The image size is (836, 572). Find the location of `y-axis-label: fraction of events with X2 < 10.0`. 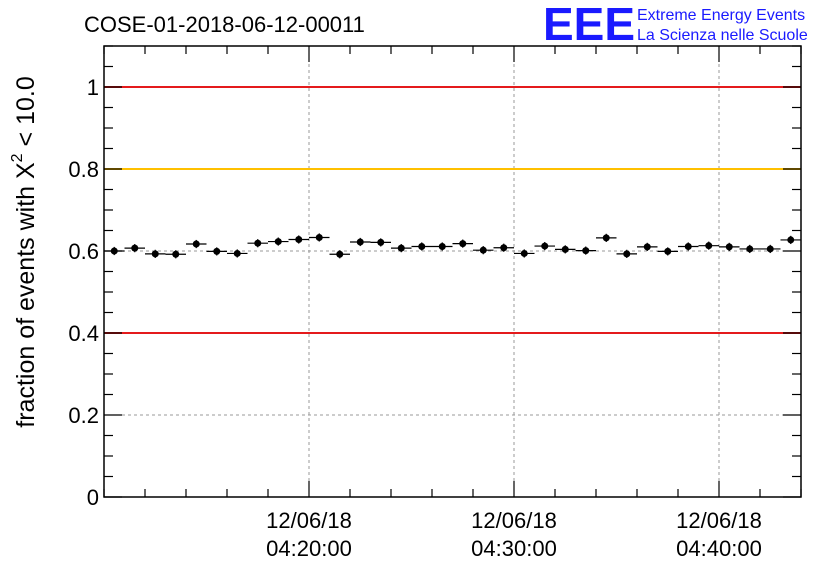

y-axis-label: fraction of events with X2 < 10.0 is located at coordinates (24, 251).